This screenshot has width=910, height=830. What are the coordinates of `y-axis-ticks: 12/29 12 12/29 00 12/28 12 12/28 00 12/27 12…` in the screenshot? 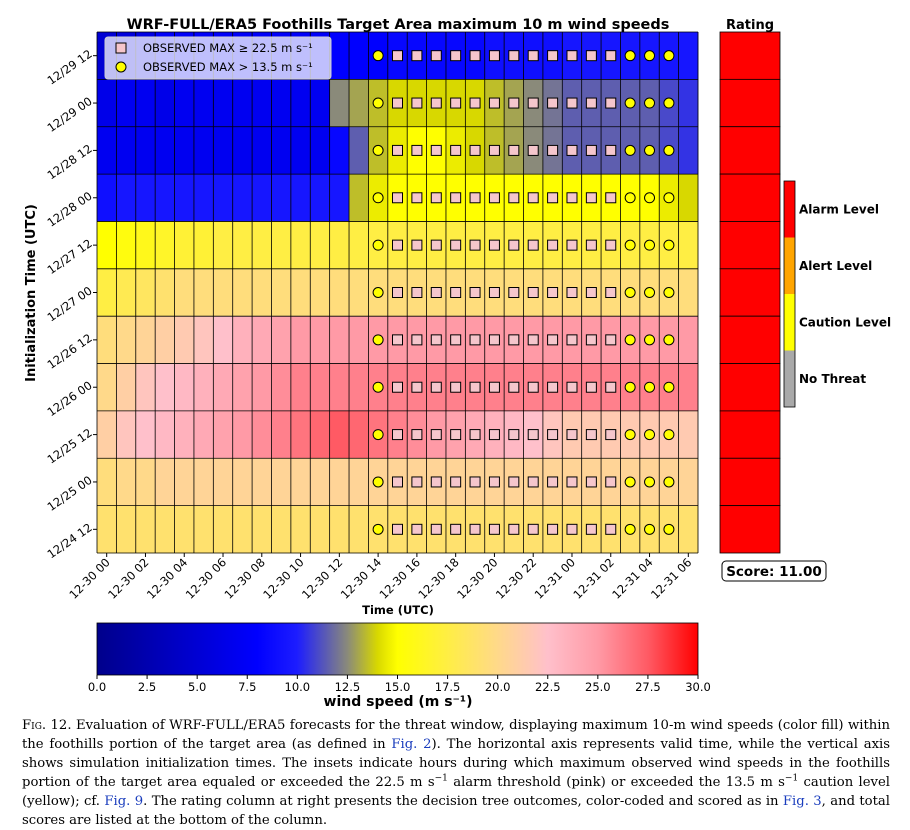 It's located at (71, 304).